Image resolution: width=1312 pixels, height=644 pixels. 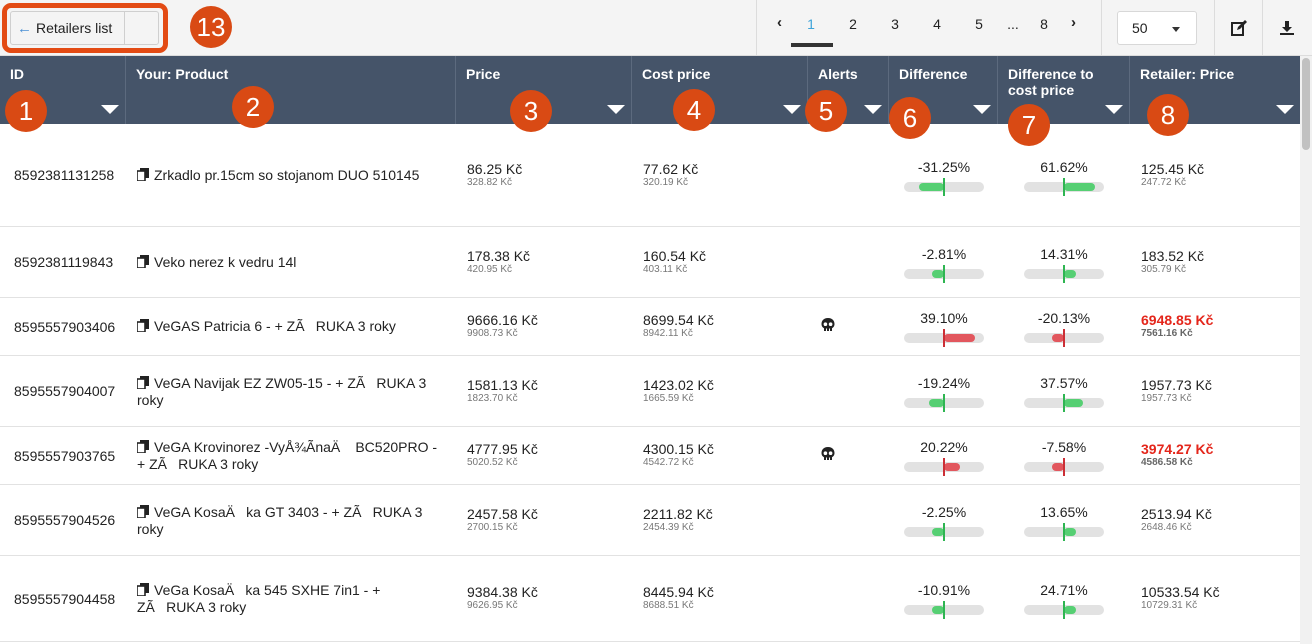 I want to click on retailer-price-value: 2513.94 Kč, so click(x=1176, y=513).